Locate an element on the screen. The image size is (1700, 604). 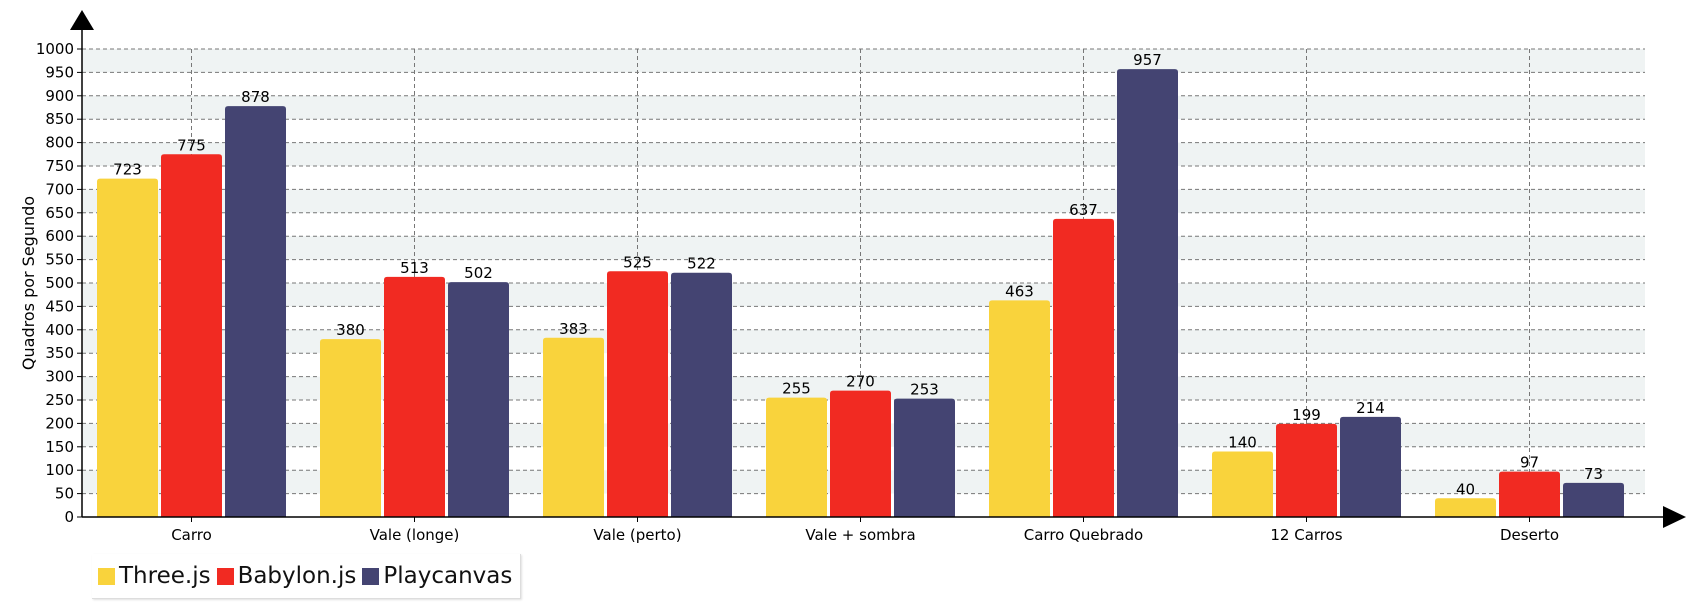
y-tick-label: 400 is located at coordinates (59, 330).